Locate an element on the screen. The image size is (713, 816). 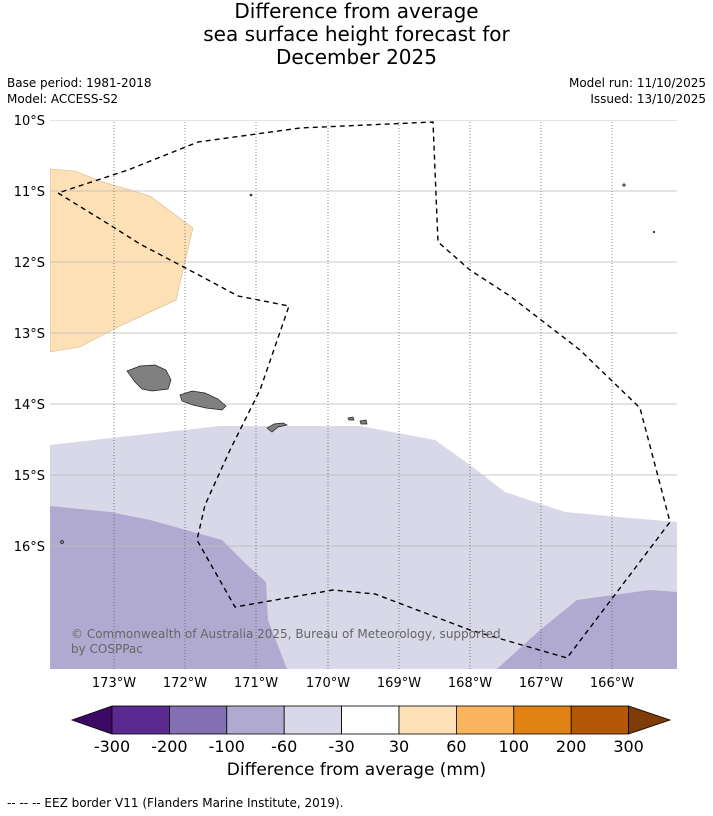
lon-label: 170°W is located at coordinates (328, 683).